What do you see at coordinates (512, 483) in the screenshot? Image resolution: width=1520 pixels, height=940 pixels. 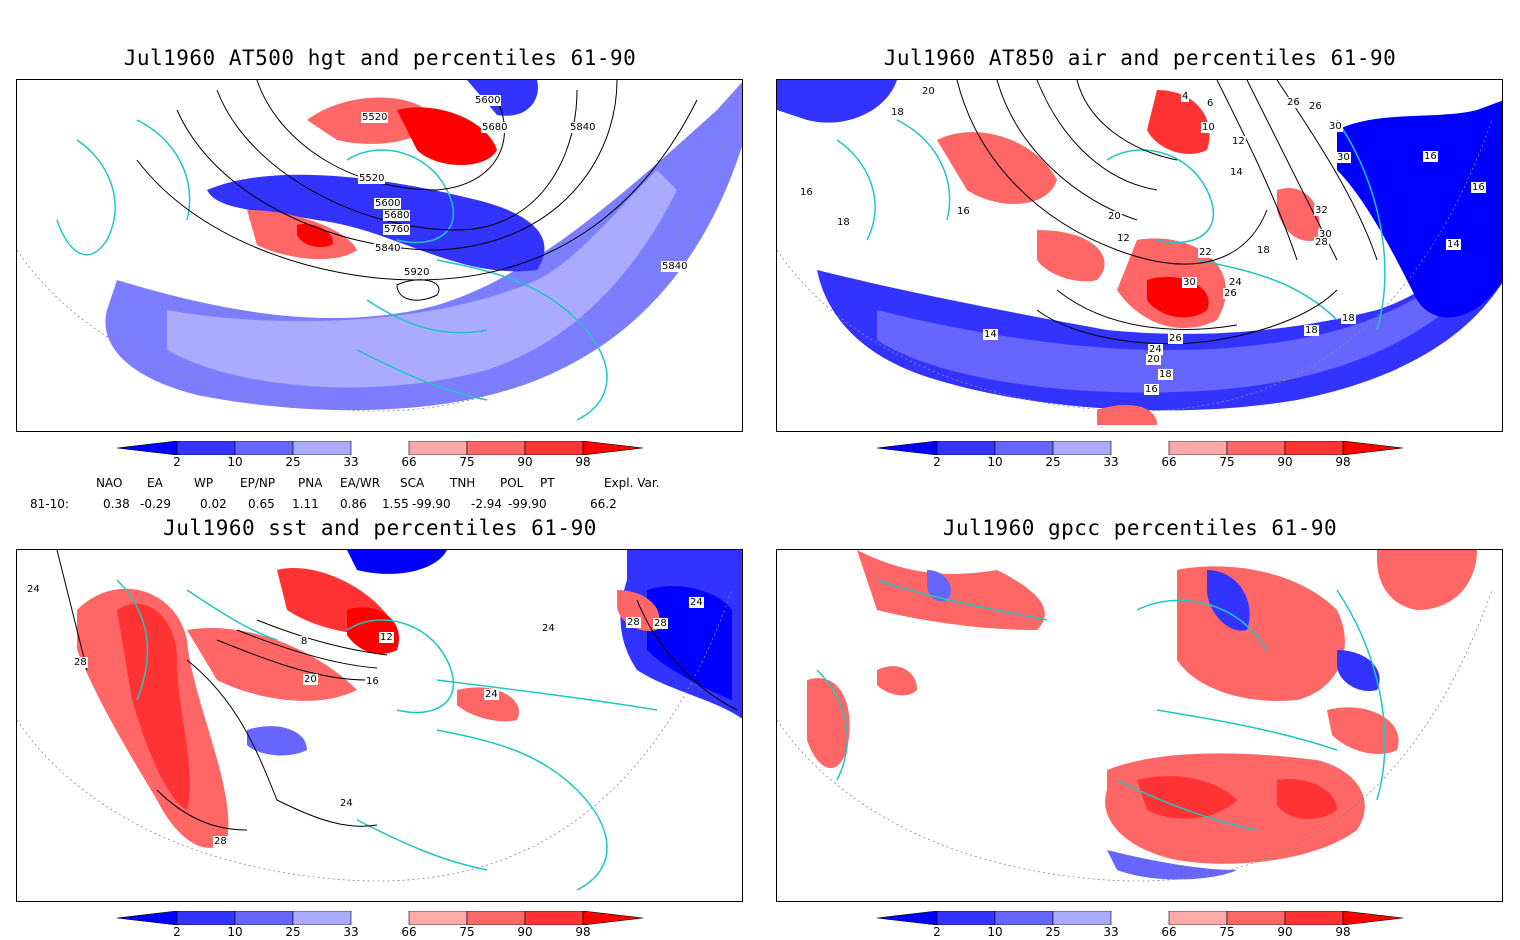 I see `index-header: POL` at bounding box center [512, 483].